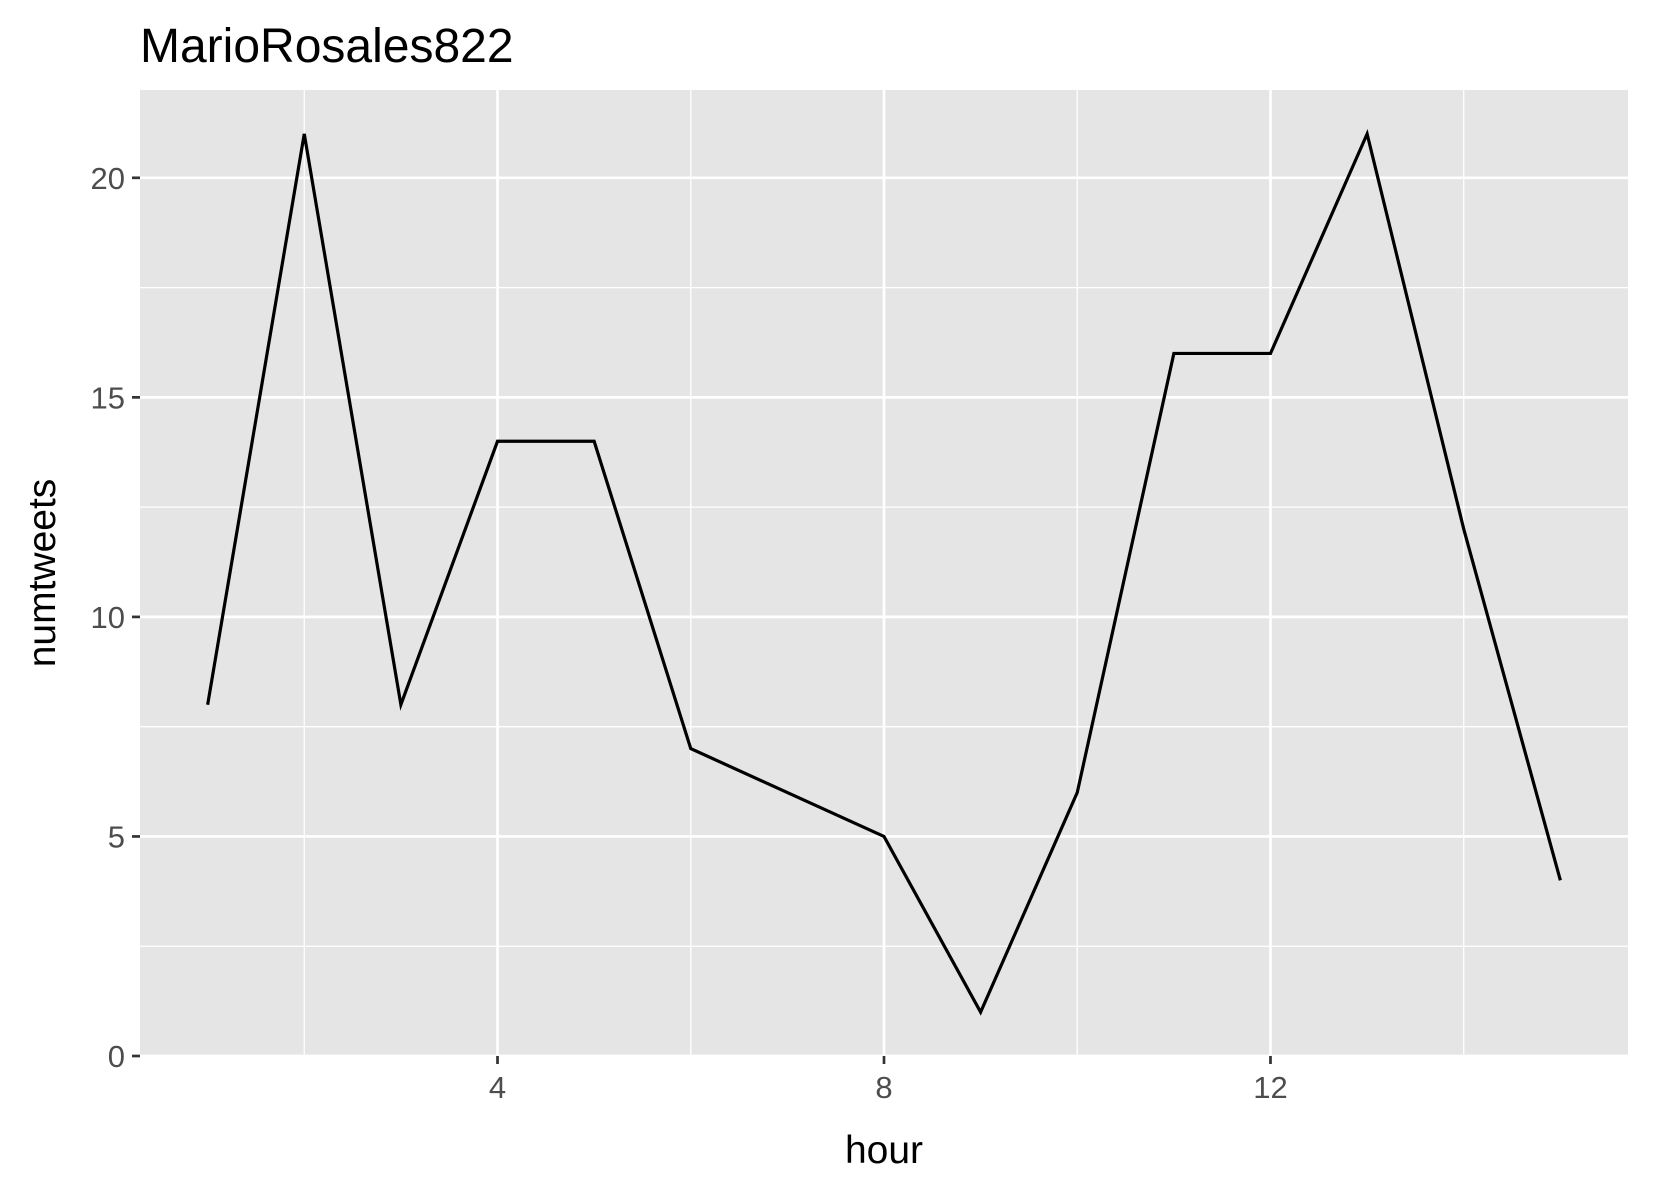  Describe the element at coordinates (883, 1087) in the screenshot. I see `x-tick-label: 8` at that location.